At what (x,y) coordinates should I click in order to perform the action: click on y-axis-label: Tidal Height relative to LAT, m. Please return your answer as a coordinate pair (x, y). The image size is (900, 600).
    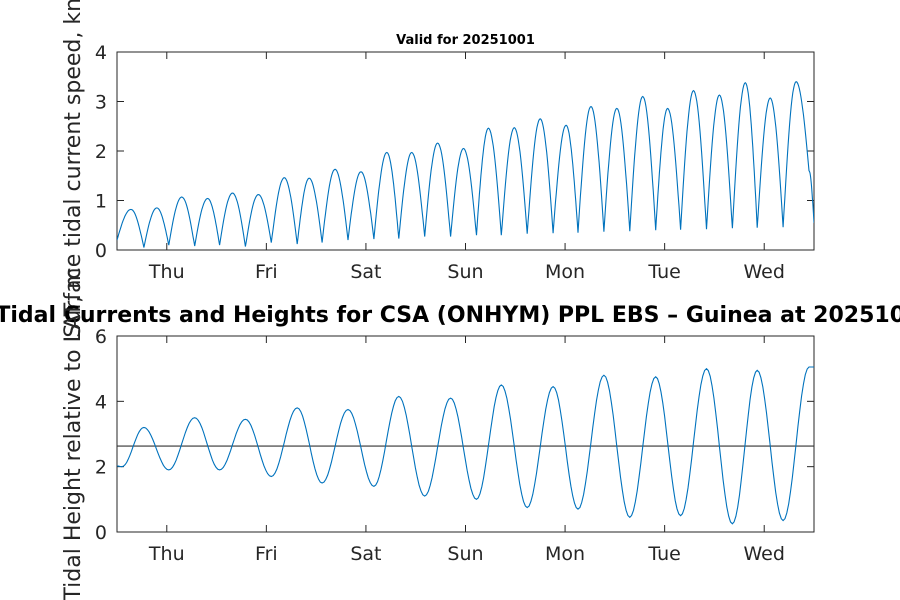
    Looking at the image, I should click on (73, 433).